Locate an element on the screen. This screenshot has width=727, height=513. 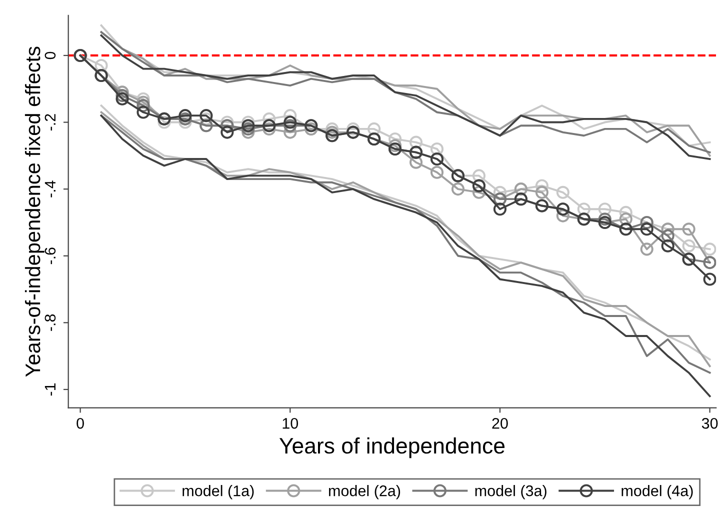
legend-label: model (4a) is located at coordinates (657, 492).